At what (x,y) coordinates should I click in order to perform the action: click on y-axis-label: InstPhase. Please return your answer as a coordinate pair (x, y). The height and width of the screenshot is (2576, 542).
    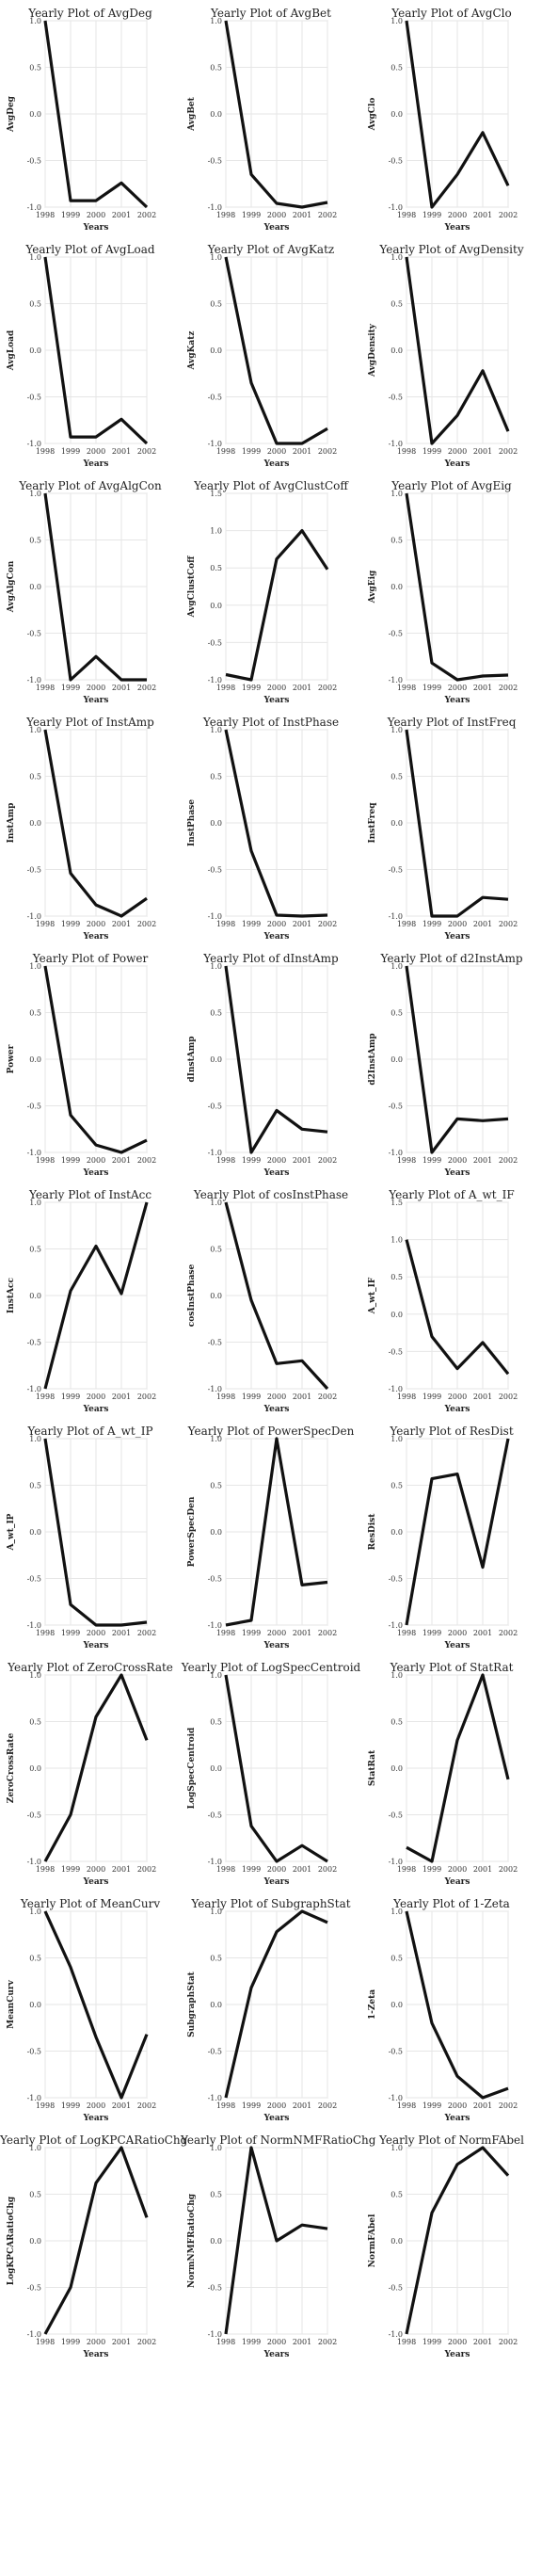
    Looking at the image, I should click on (192, 822).